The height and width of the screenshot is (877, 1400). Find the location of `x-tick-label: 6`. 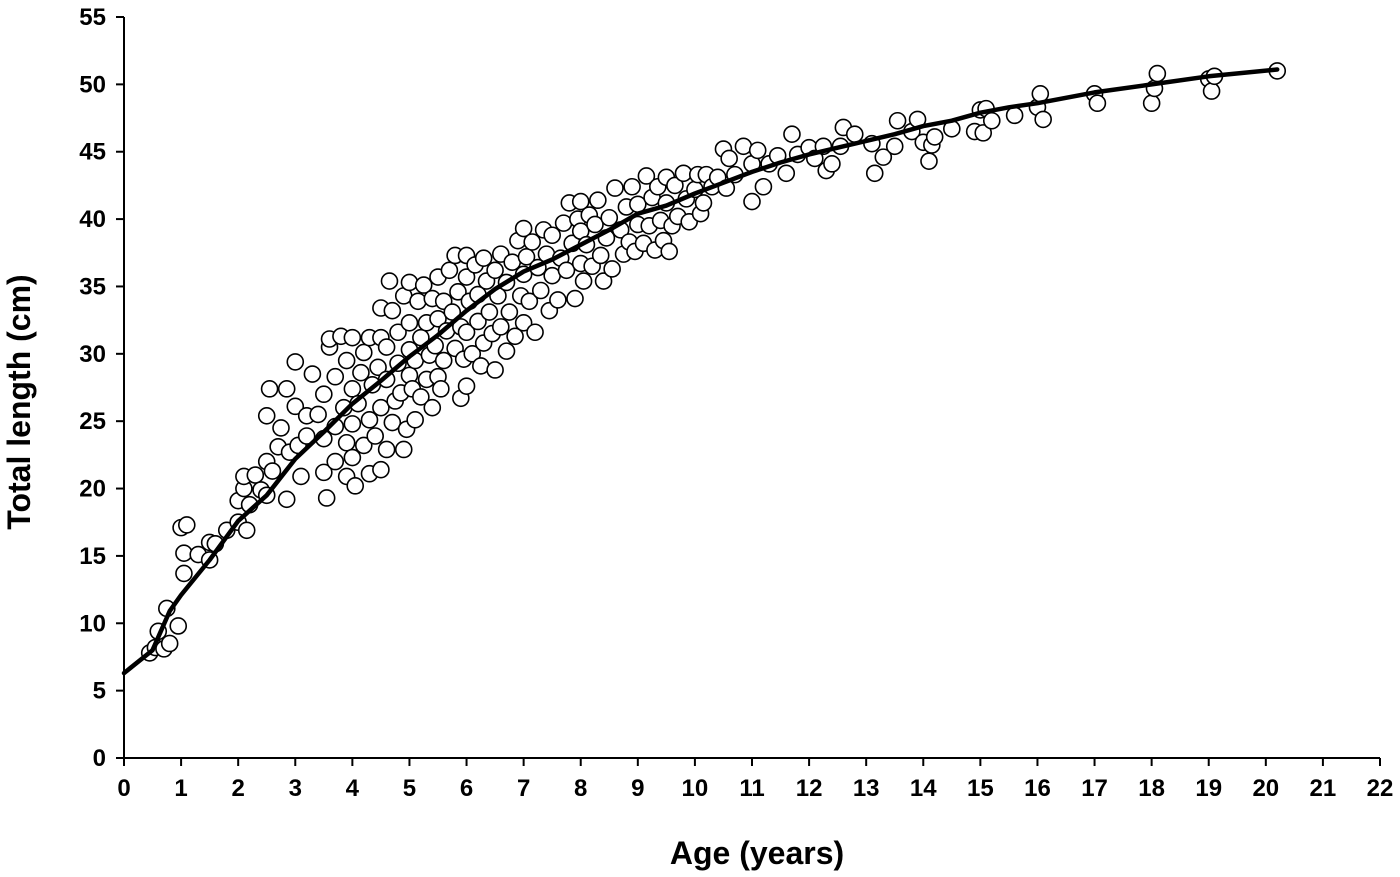

x-tick-label: 6 is located at coordinates (466, 788).